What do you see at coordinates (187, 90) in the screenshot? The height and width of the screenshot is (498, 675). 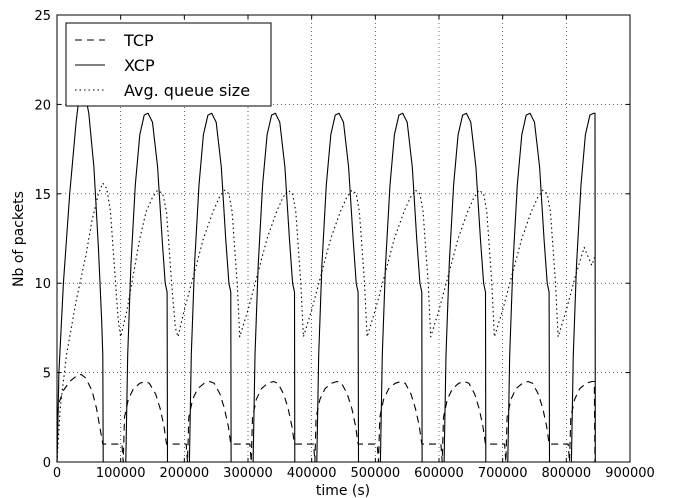 I see `legend-label: Avg. queue size` at bounding box center [187, 90].